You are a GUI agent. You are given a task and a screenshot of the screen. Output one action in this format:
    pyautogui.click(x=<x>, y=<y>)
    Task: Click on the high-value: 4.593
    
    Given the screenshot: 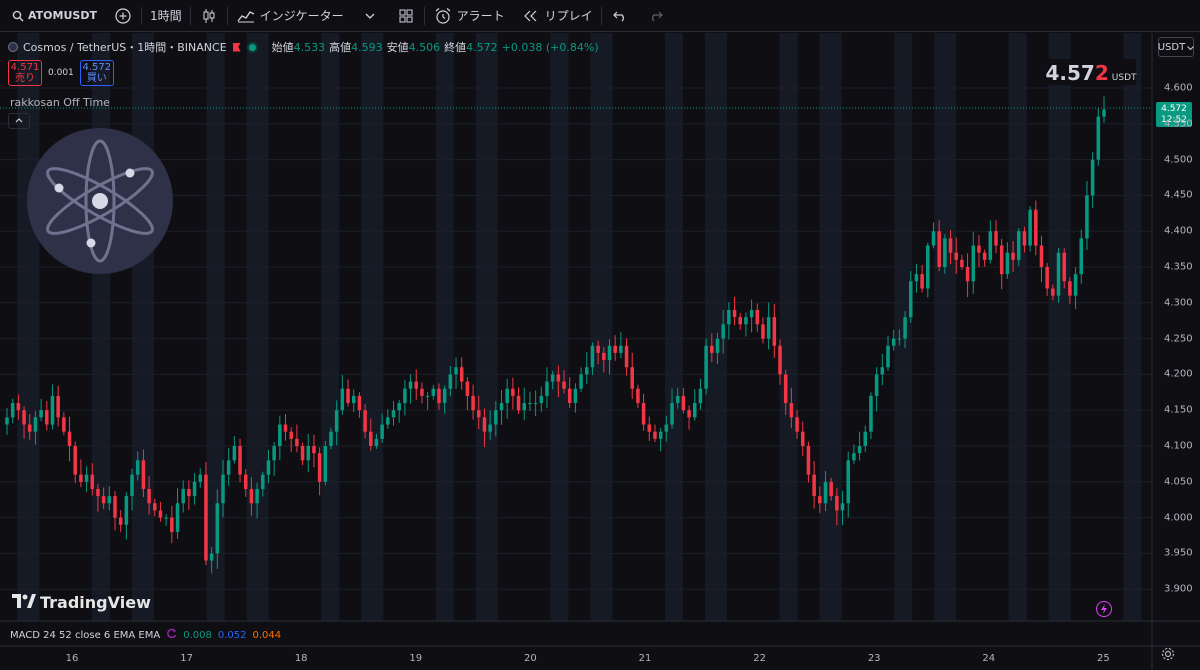 What is the action you would take?
    pyautogui.click(x=367, y=47)
    